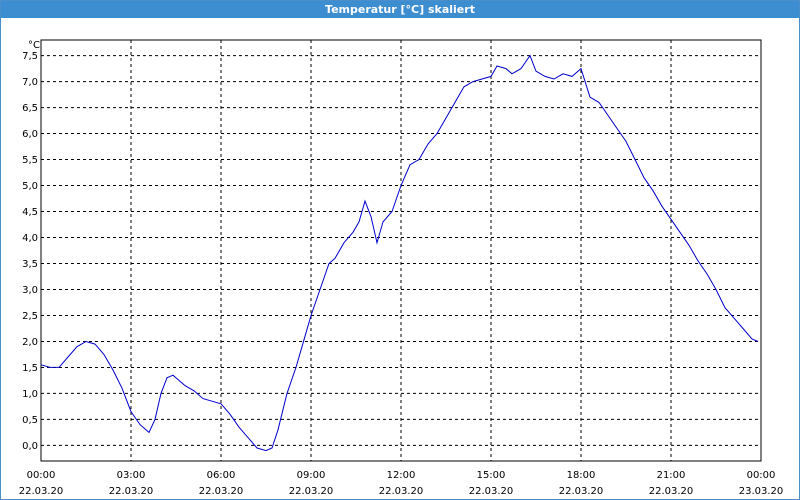  I want to click on x-tick-time-label: 06:00, so click(221, 475).